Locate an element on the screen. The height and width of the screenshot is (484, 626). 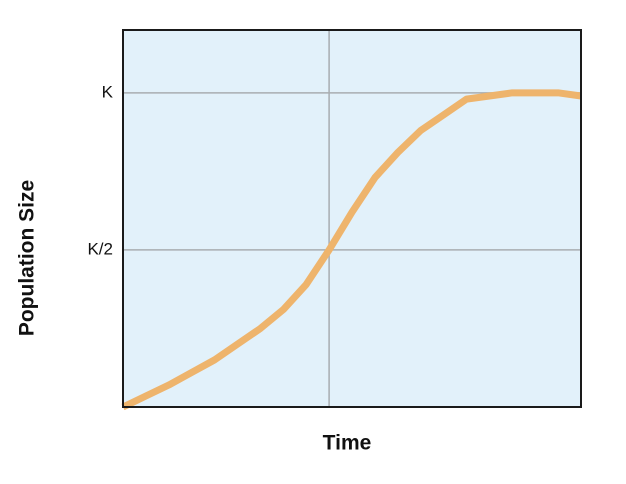
y-axis-title: Population Size is located at coordinates (27, 258).